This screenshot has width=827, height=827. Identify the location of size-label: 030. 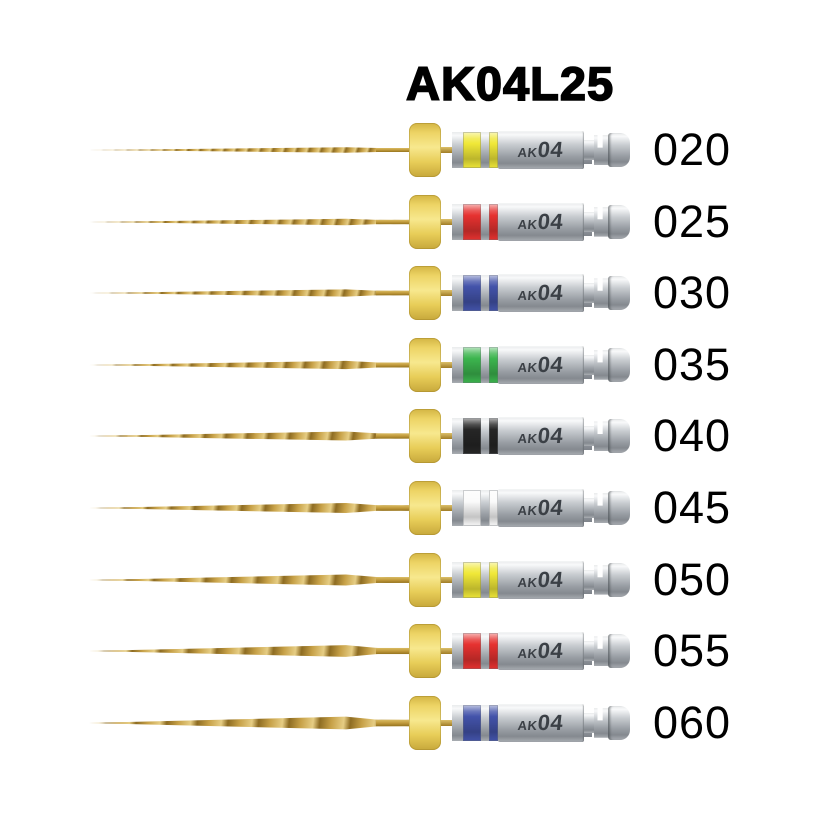
(692, 293).